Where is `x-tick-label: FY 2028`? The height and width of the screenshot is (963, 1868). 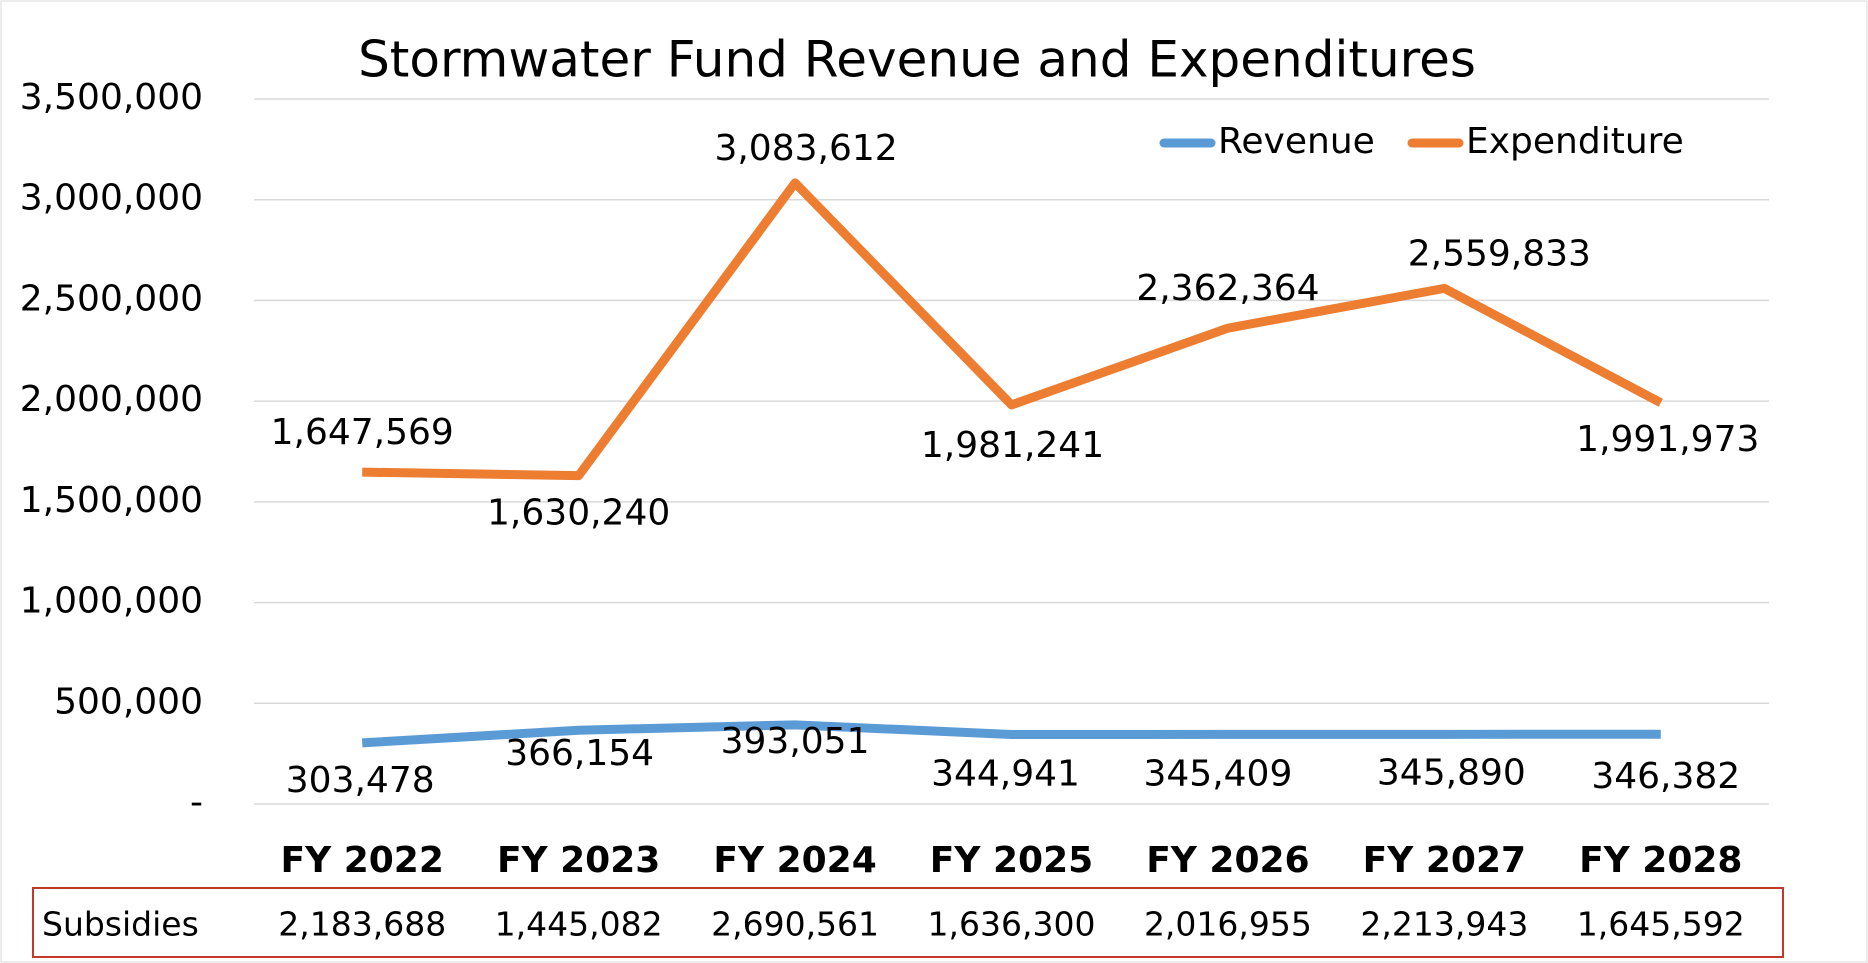 x-tick-label: FY 2028 is located at coordinates (1660, 860).